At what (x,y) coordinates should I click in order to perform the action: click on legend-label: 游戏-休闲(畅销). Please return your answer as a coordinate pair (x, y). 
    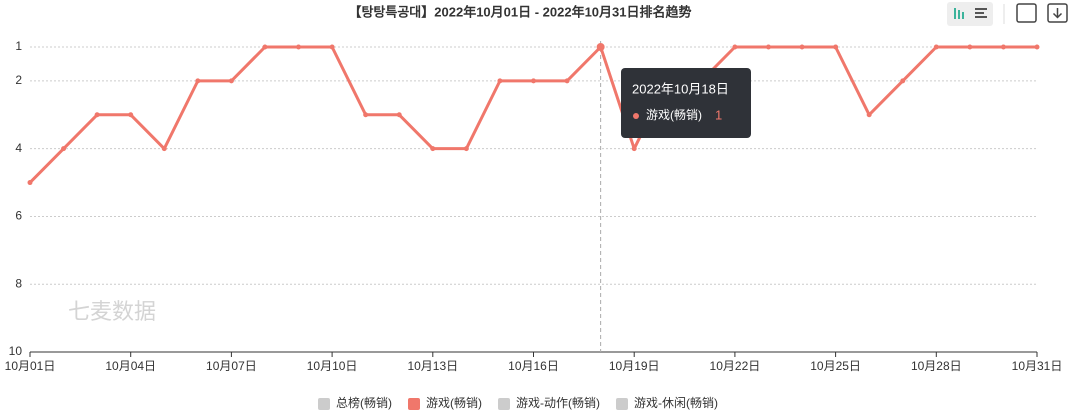
    Looking at the image, I should click on (676, 403).